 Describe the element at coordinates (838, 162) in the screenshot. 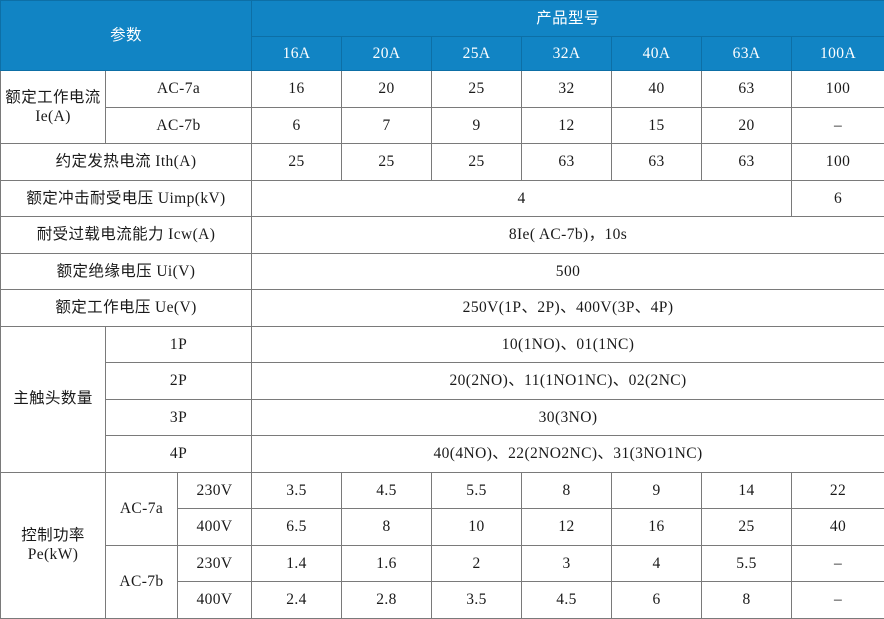

I see `cell-thermal-current-100a: 100` at that location.